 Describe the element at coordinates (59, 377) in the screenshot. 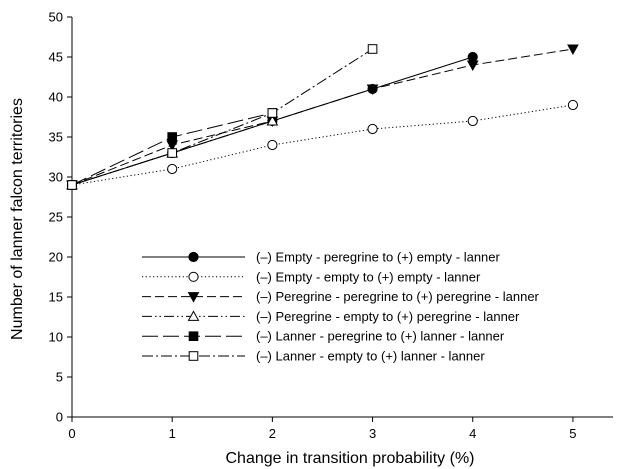

I see `y-tick-label: 5` at that location.